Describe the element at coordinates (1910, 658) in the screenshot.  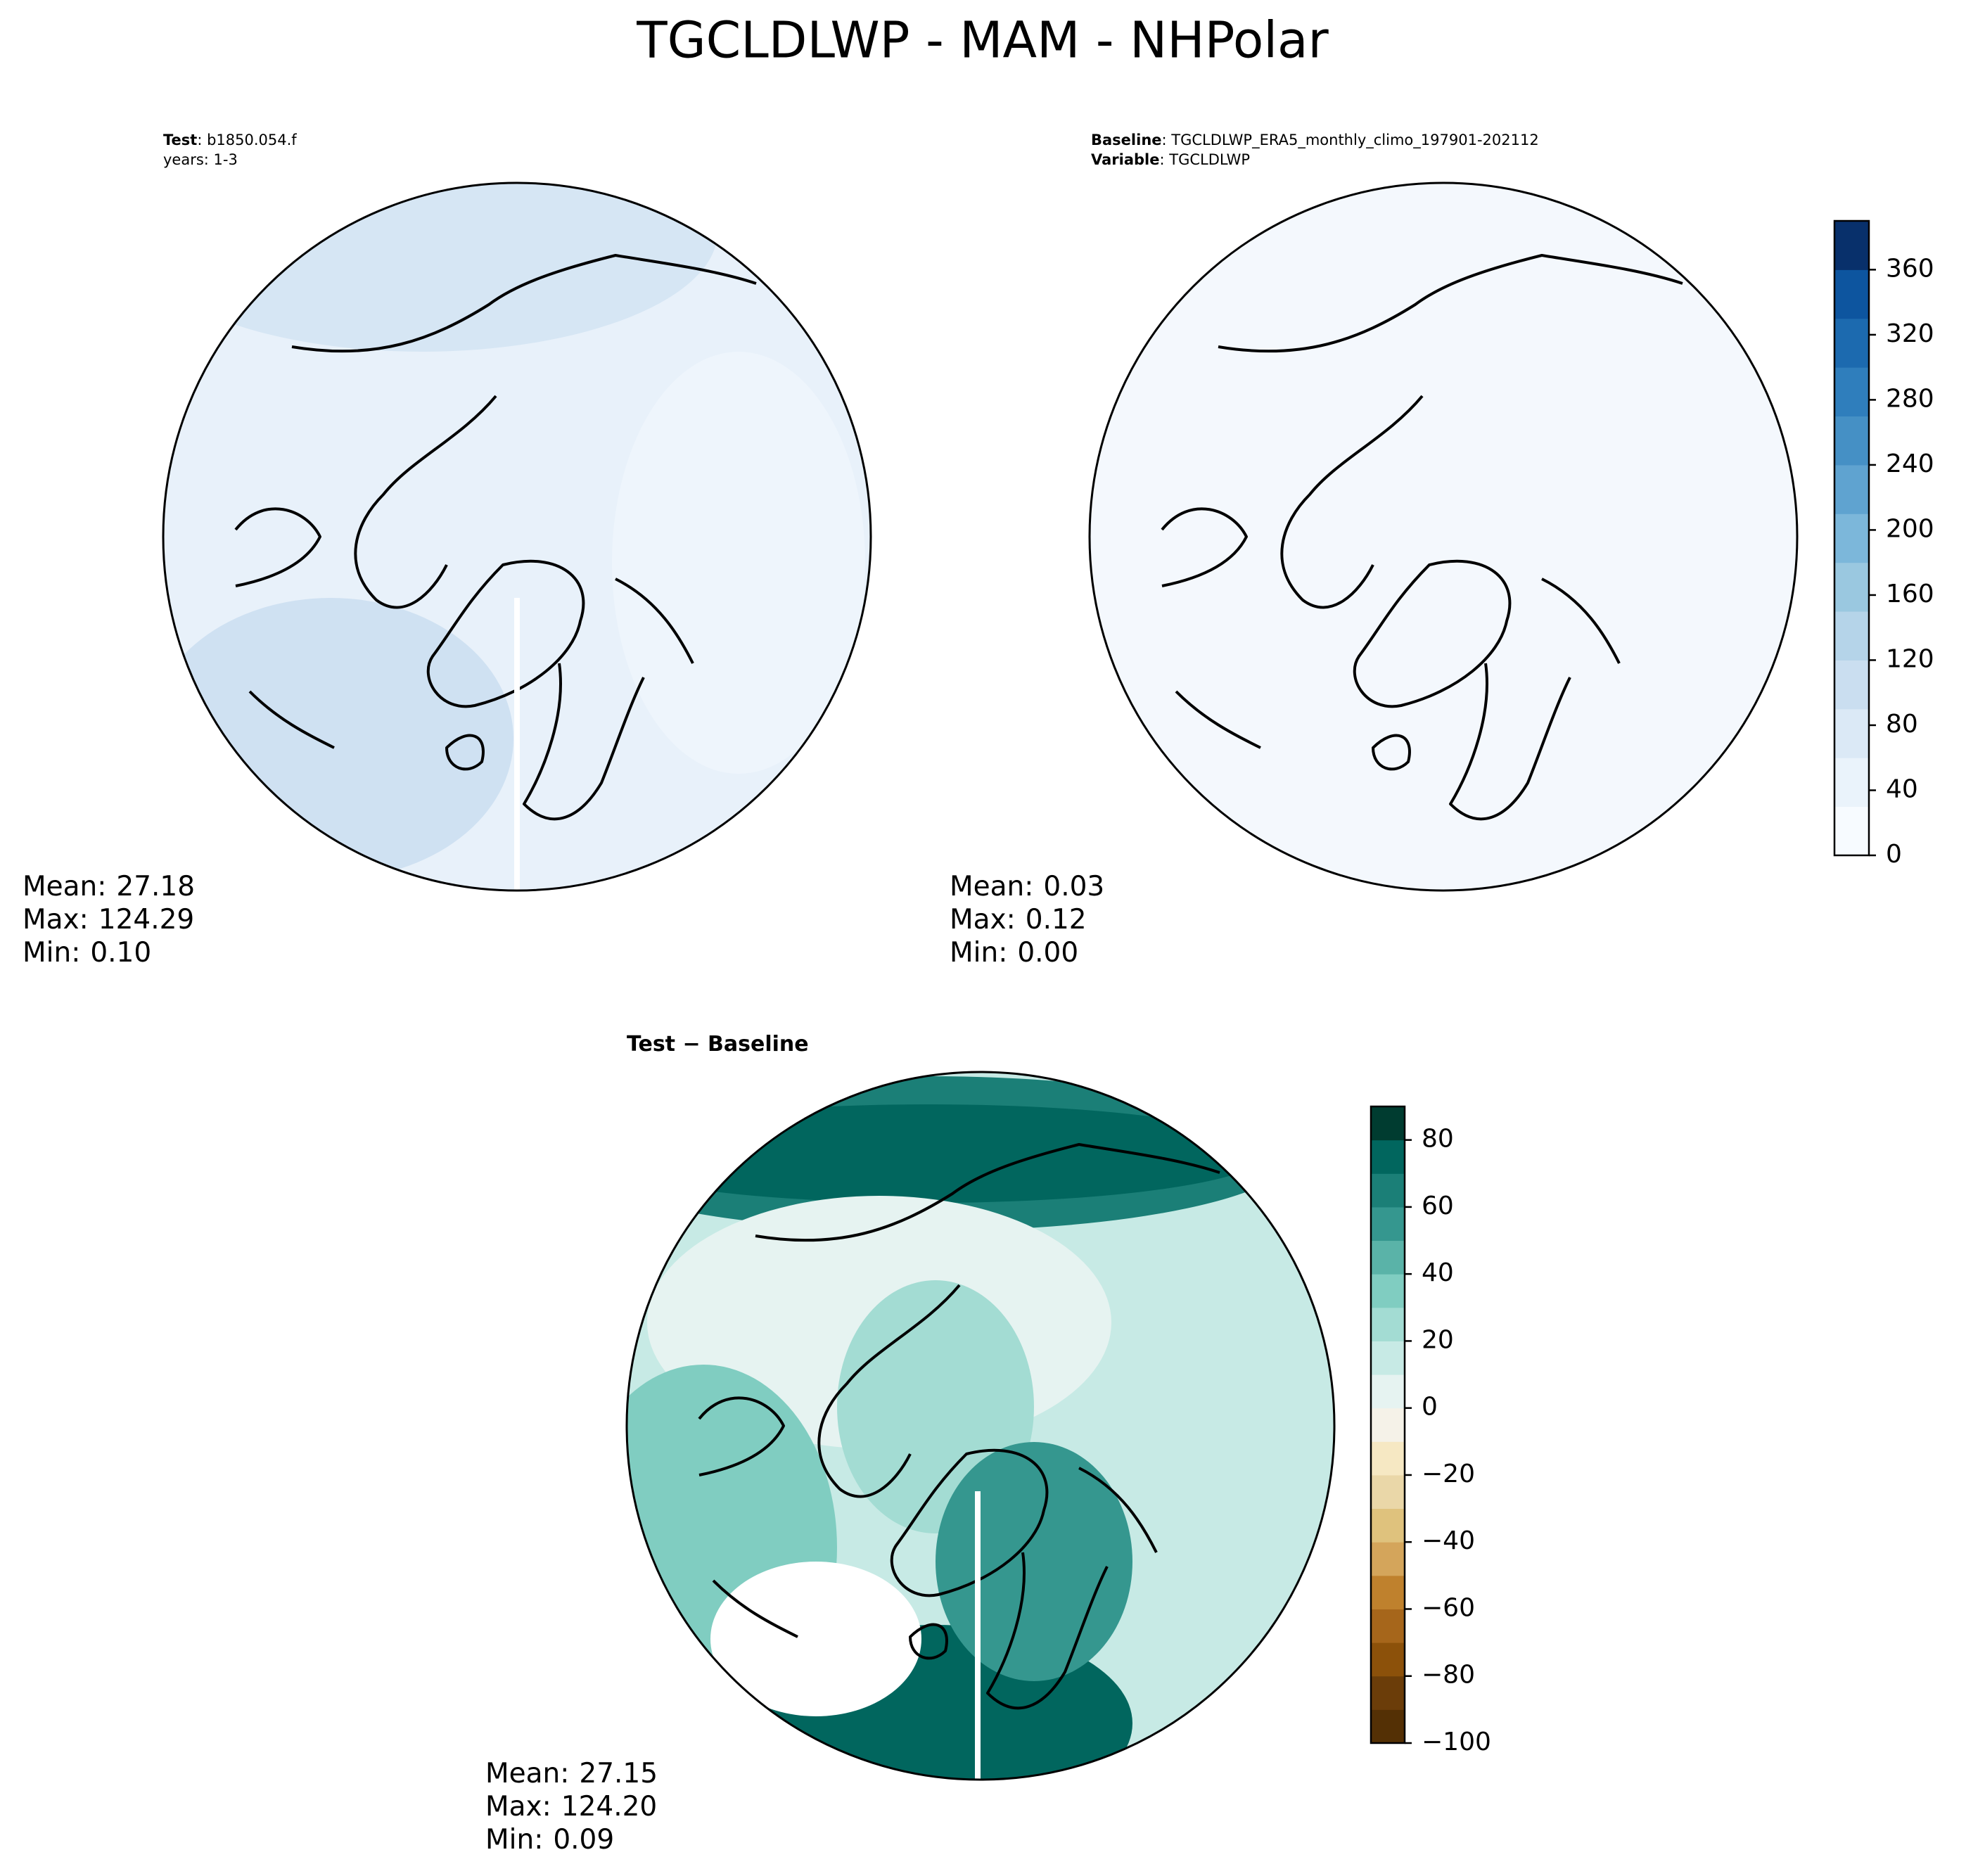
I see `colorbar-tick-label: 120` at that location.